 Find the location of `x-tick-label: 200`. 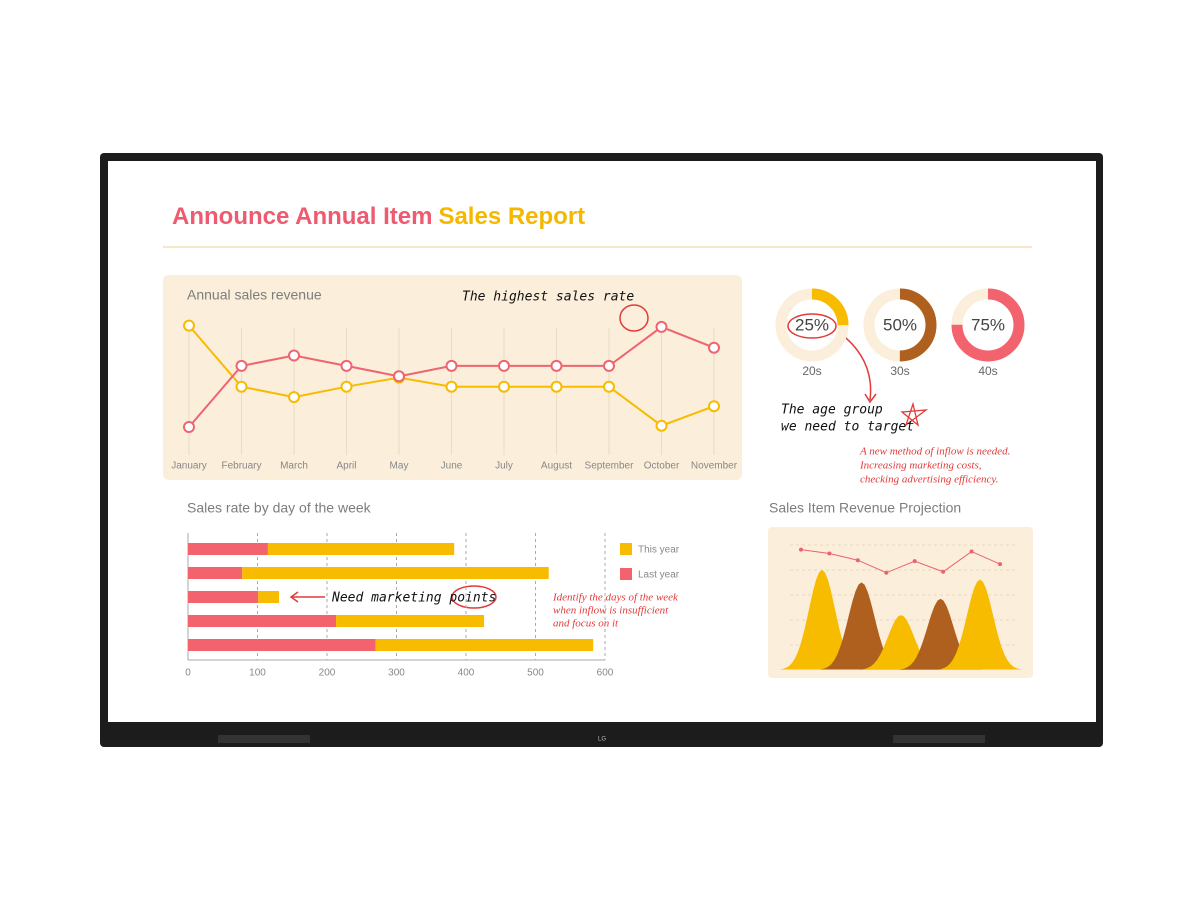

x-tick-label: 200 is located at coordinates (327, 673).